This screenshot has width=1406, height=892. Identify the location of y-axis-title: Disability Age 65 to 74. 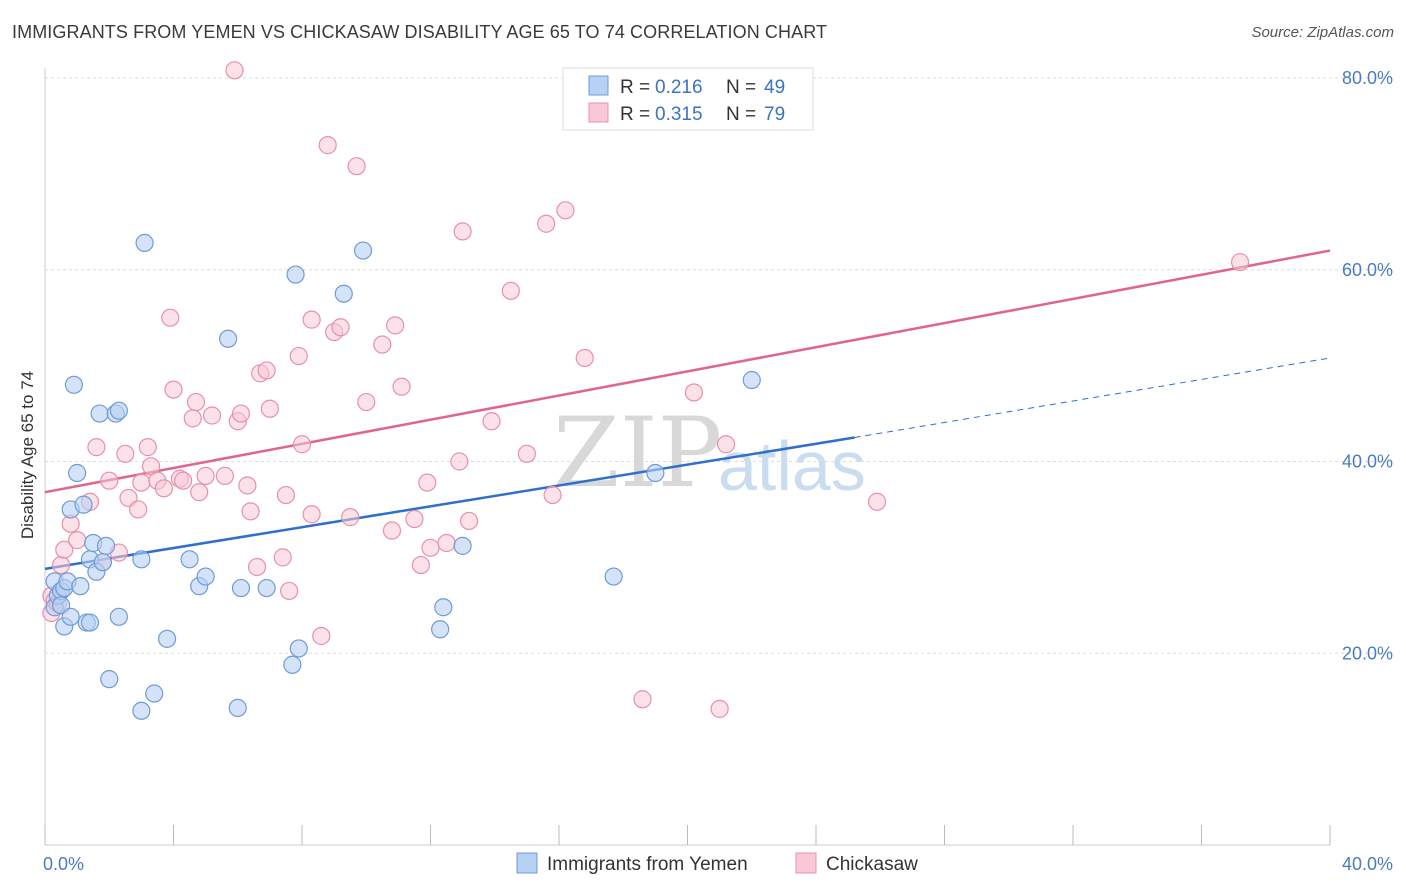
(27, 455).